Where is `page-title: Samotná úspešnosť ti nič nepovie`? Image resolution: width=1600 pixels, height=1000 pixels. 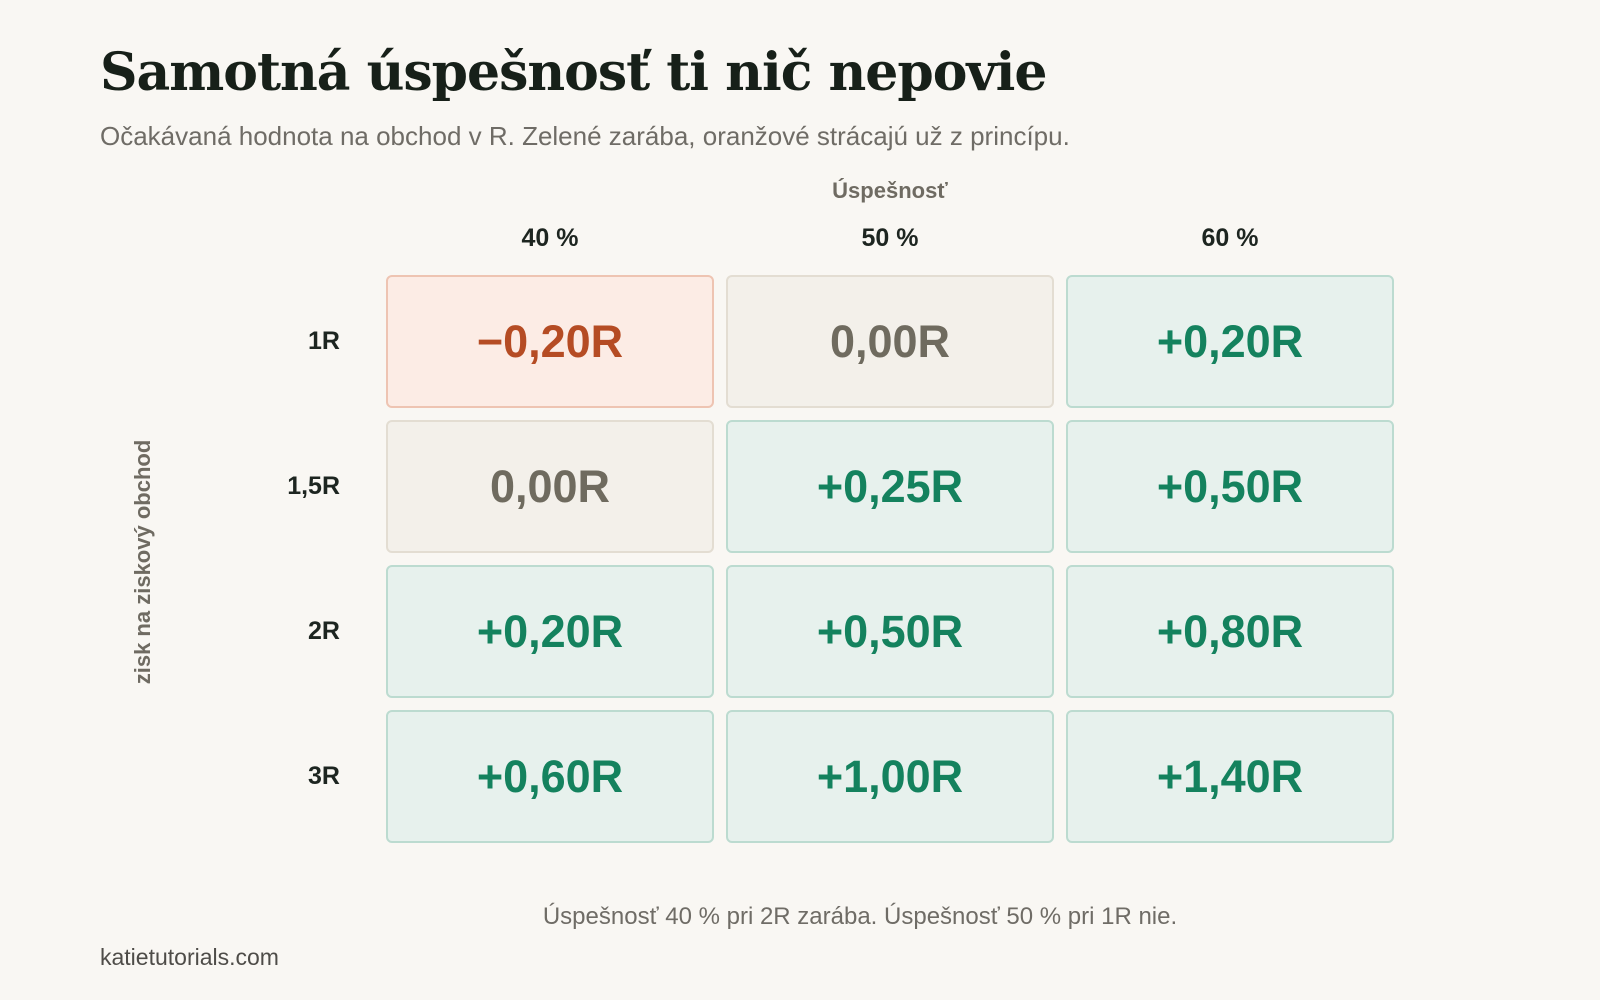 page-title: Samotná úspešnosť ti nič nepovie is located at coordinates (573, 72).